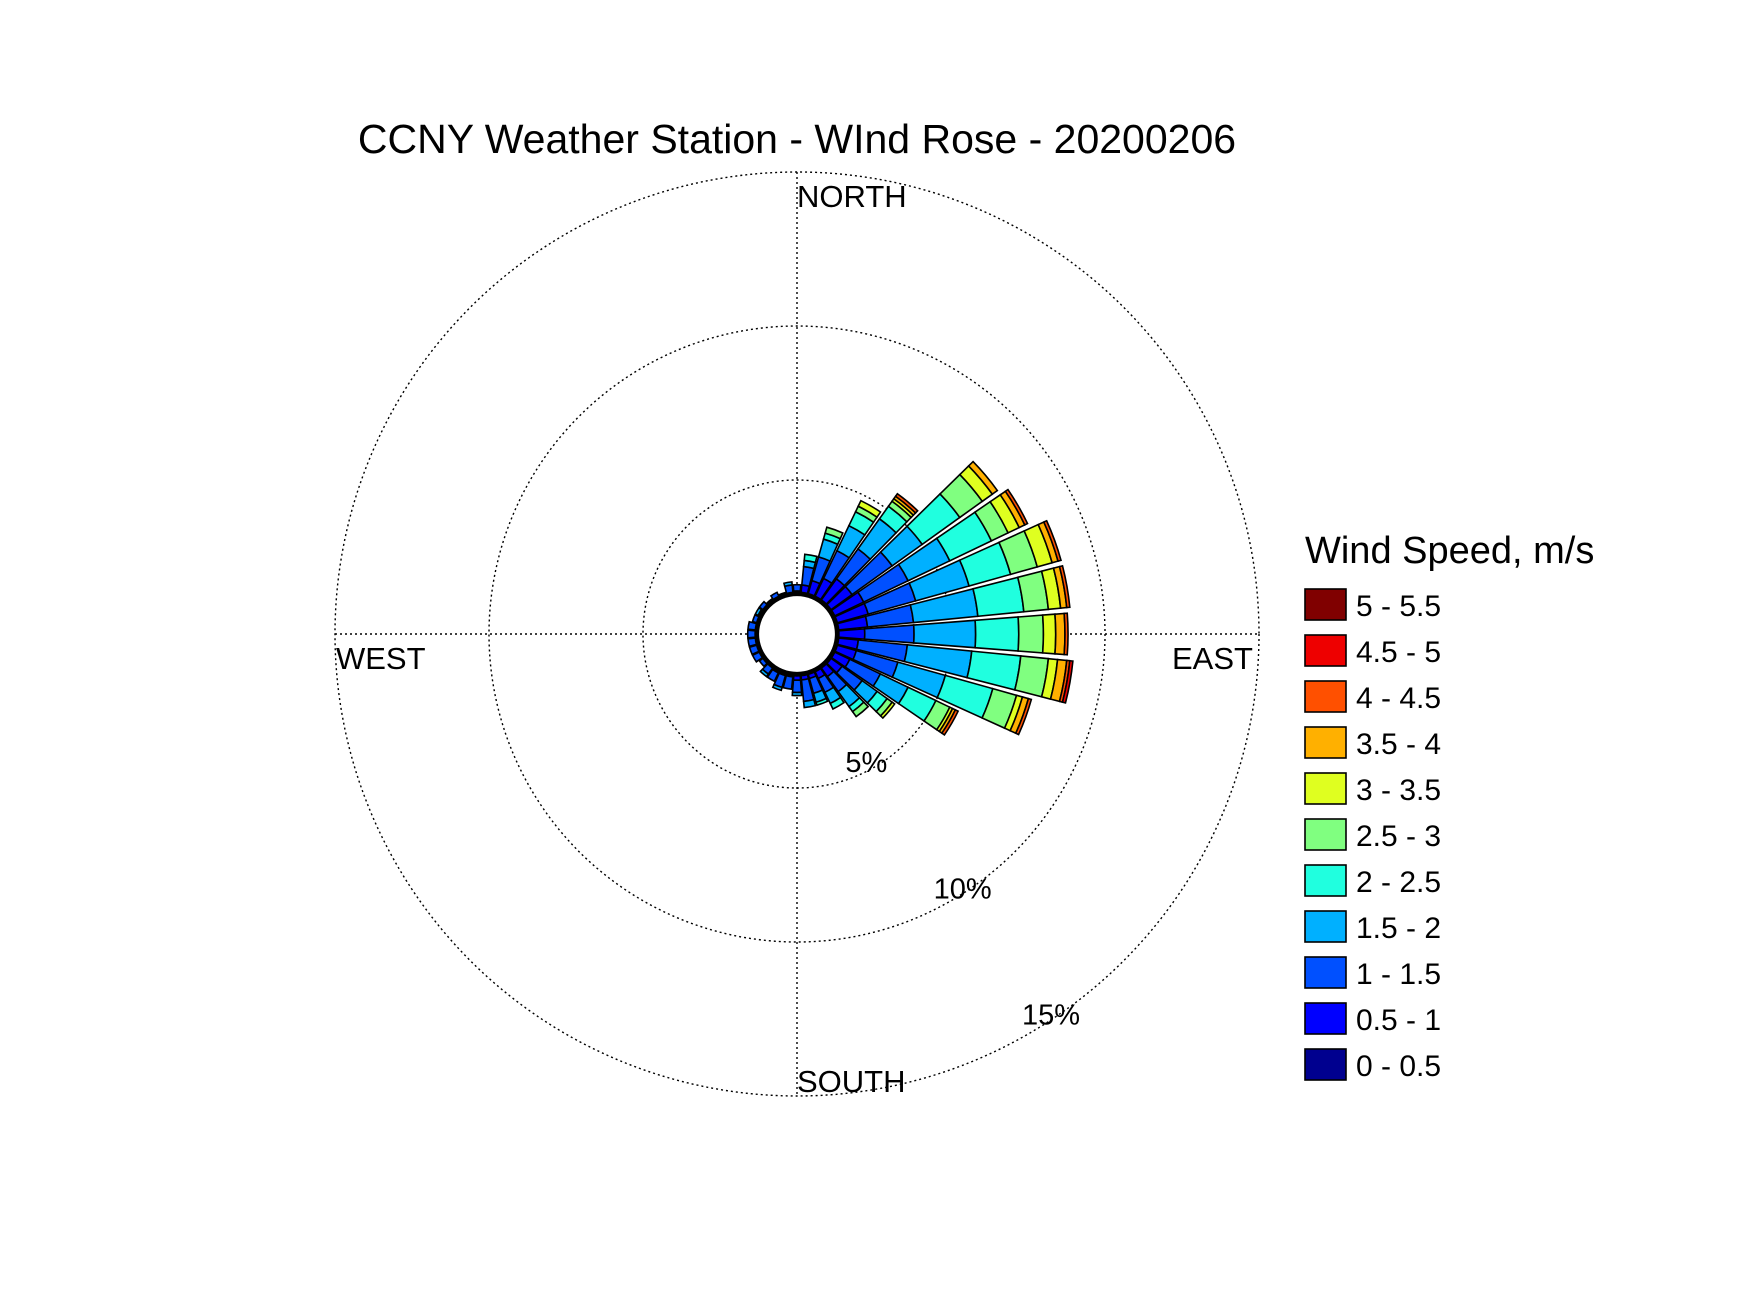 The height and width of the screenshot is (1313, 1750). I want to click on ring-labels: 5% 10% 15%, so click(962, 889).